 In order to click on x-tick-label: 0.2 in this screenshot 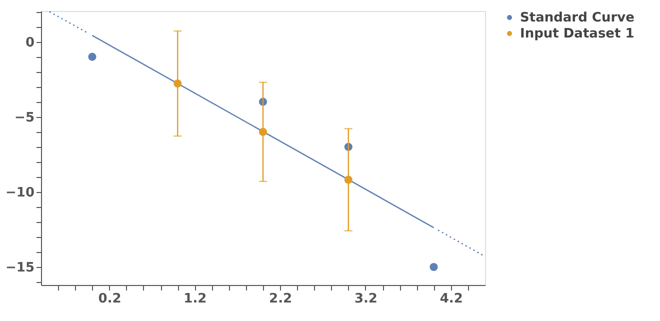, I will do `click(110, 299)`.